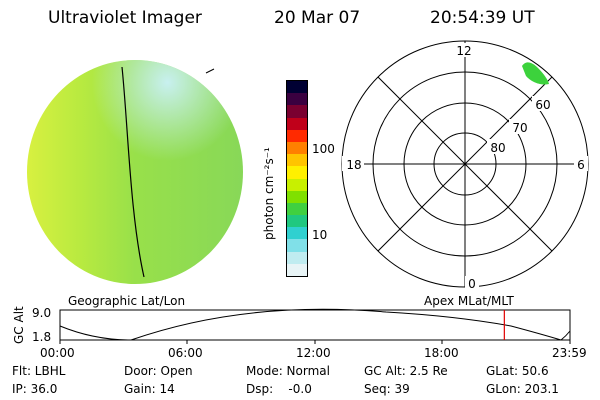 The width and height of the screenshot is (600, 400). I want to click on timeline-xtick-0600: 06:00, so click(185, 353).